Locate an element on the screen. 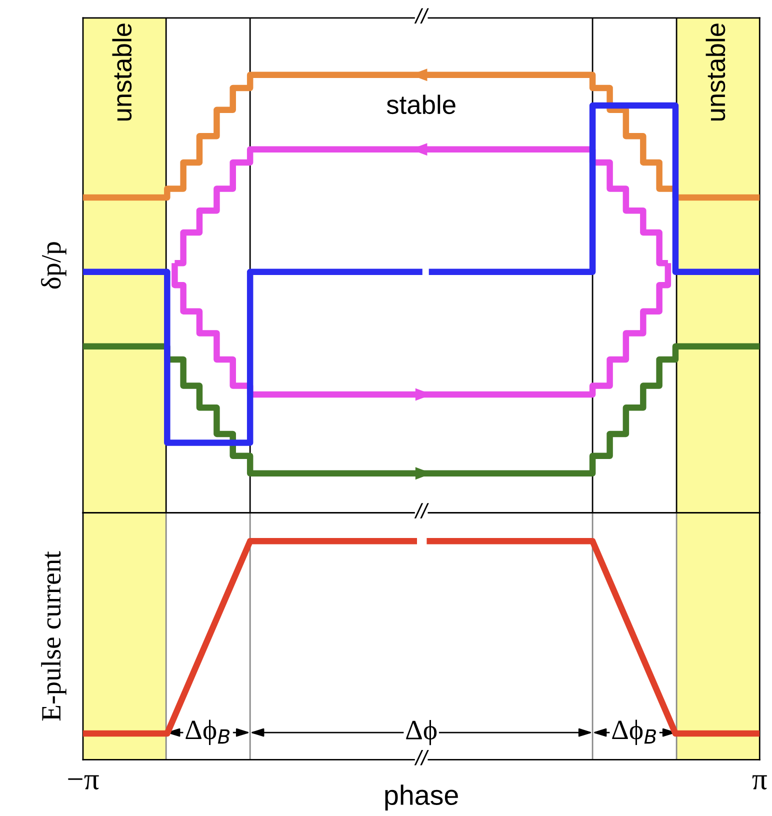 This screenshot has height=816, width=772. annotation: Δϕ is located at coordinates (421, 733).